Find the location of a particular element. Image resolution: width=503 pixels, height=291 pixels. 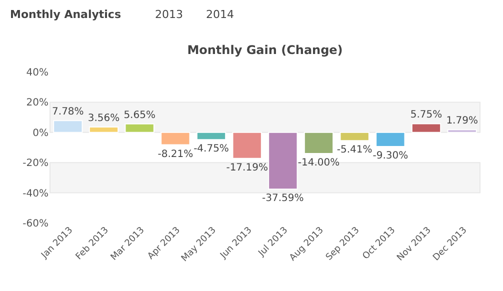

data-label: 7.78% is located at coordinates (68, 112).